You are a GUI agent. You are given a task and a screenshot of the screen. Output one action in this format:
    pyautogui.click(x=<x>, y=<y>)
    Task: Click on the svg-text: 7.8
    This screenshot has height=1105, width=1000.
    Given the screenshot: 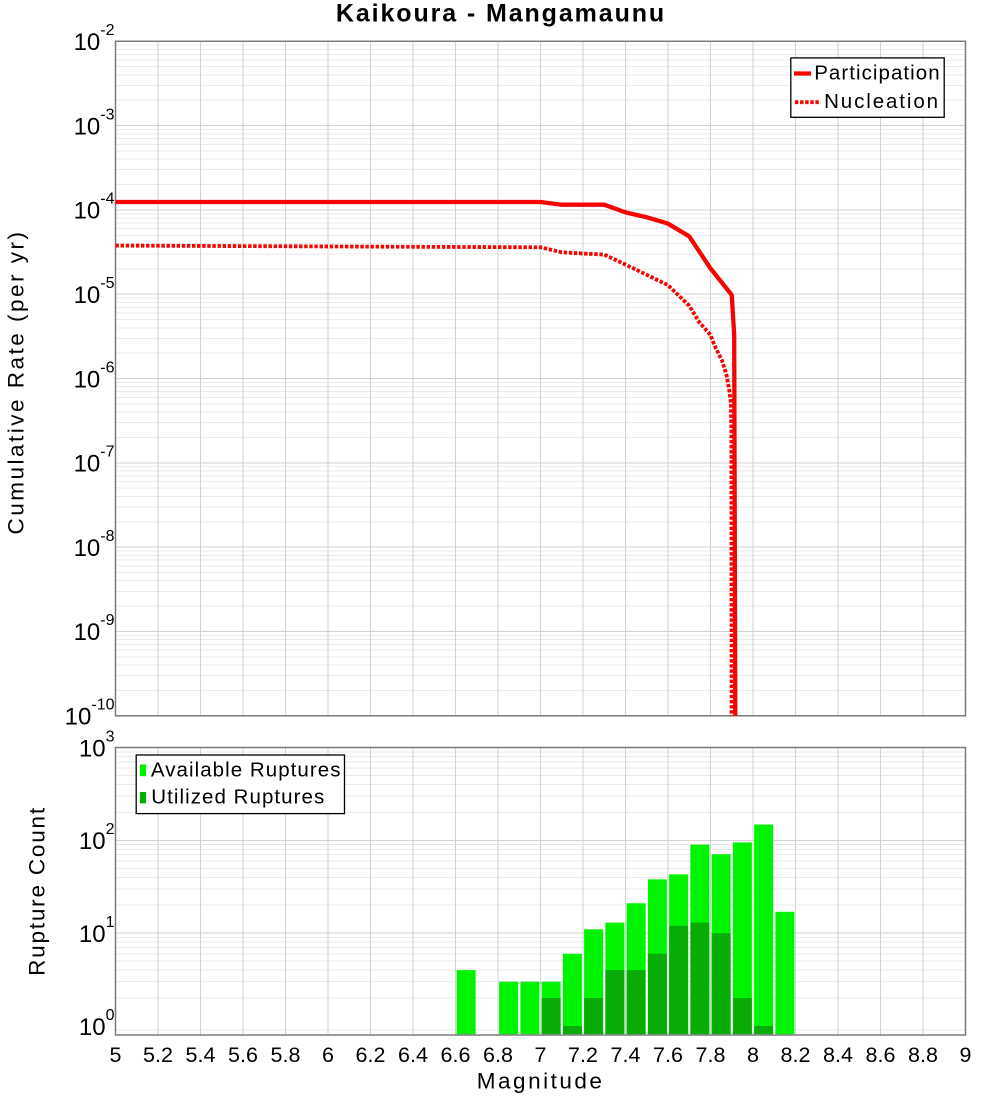 What is the action you would take?
    pyautogui.click(x=711, y=1055)
    